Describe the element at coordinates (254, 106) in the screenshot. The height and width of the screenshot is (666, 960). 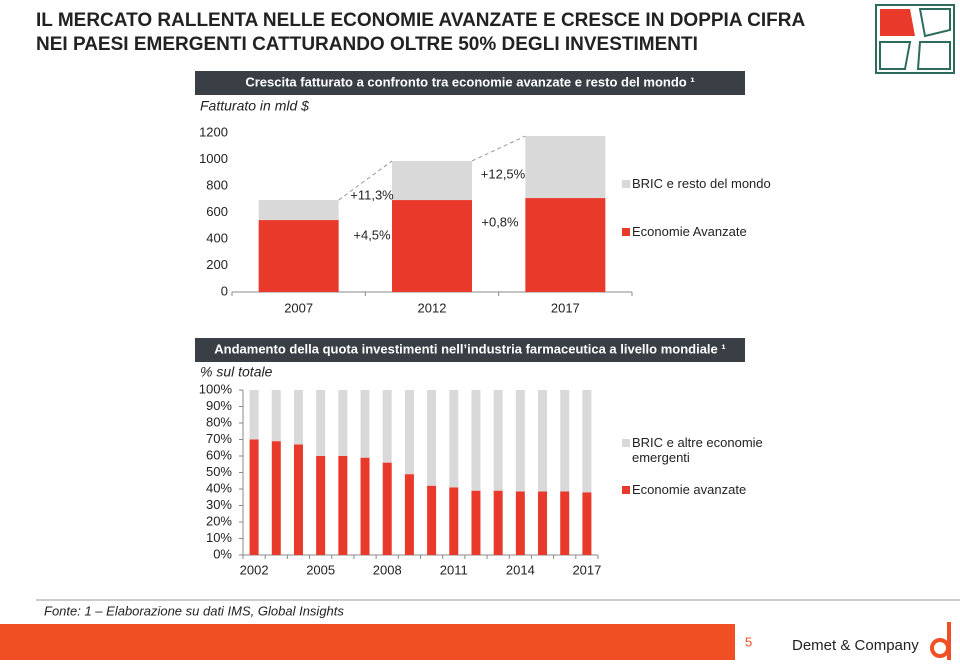
I see `y-axis-title: Fatturato in mld $` at that location.